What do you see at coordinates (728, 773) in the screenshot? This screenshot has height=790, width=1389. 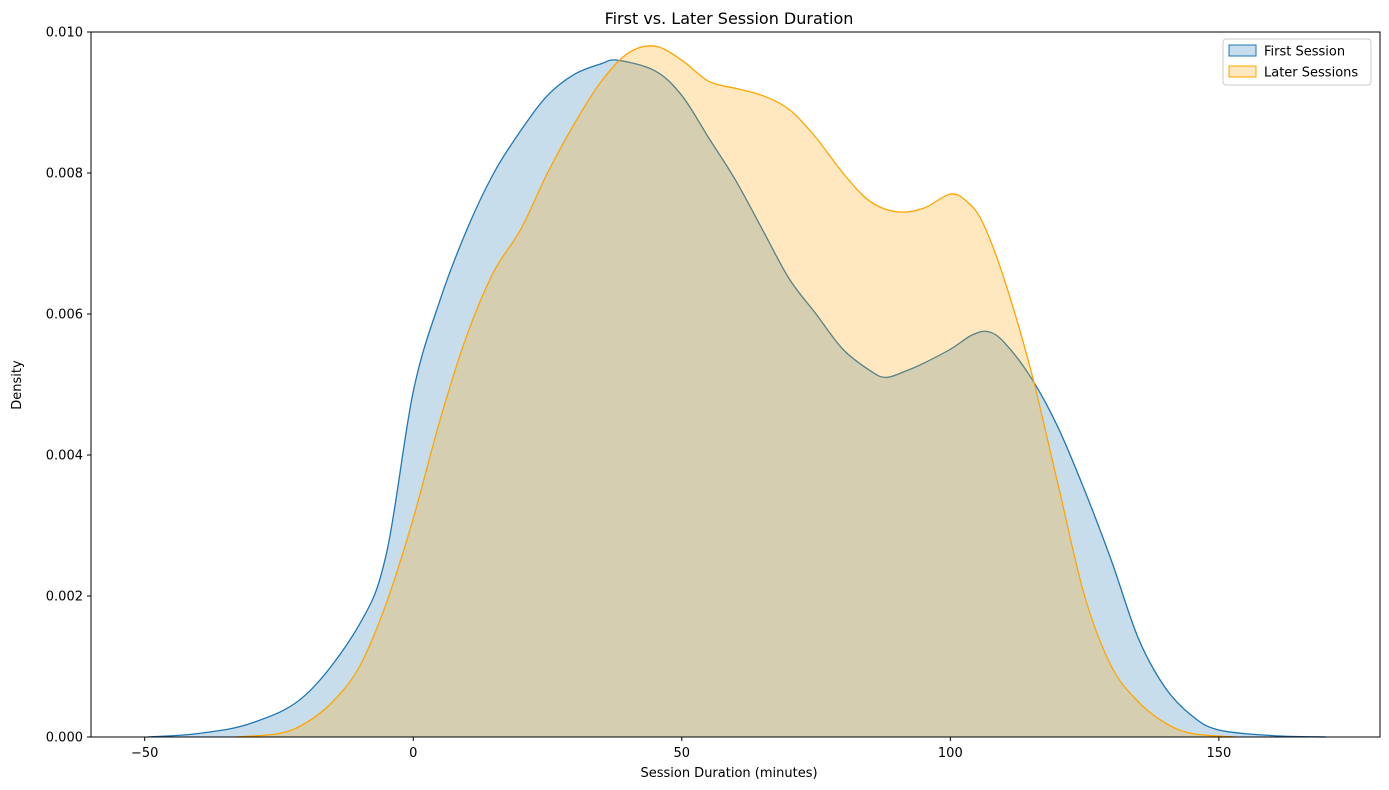 I see `x-axis-label: Session Duration (minutes)` at bounding box center [728, 773].